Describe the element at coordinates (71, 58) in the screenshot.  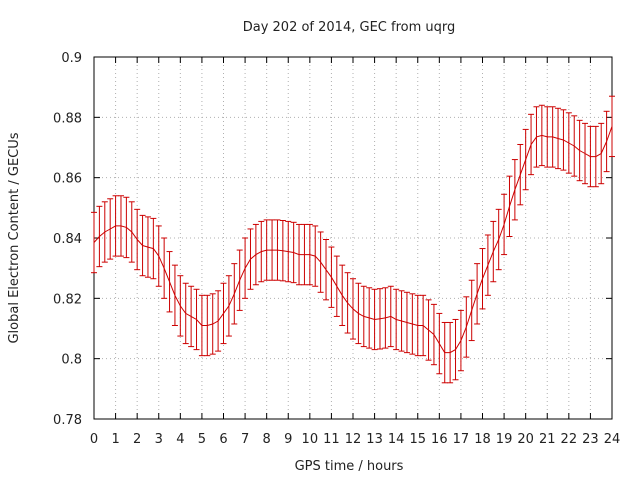
I see `y-tick-label: 0.9` at that location.